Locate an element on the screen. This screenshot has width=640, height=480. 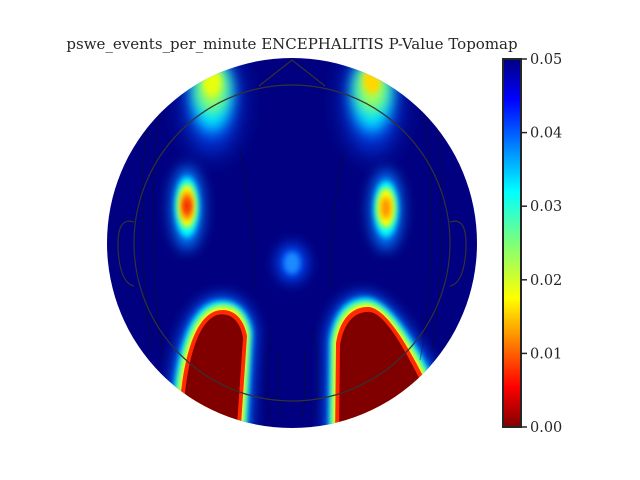
colorbar-tick-label: 0.03 is located at coordinates (546, 207).